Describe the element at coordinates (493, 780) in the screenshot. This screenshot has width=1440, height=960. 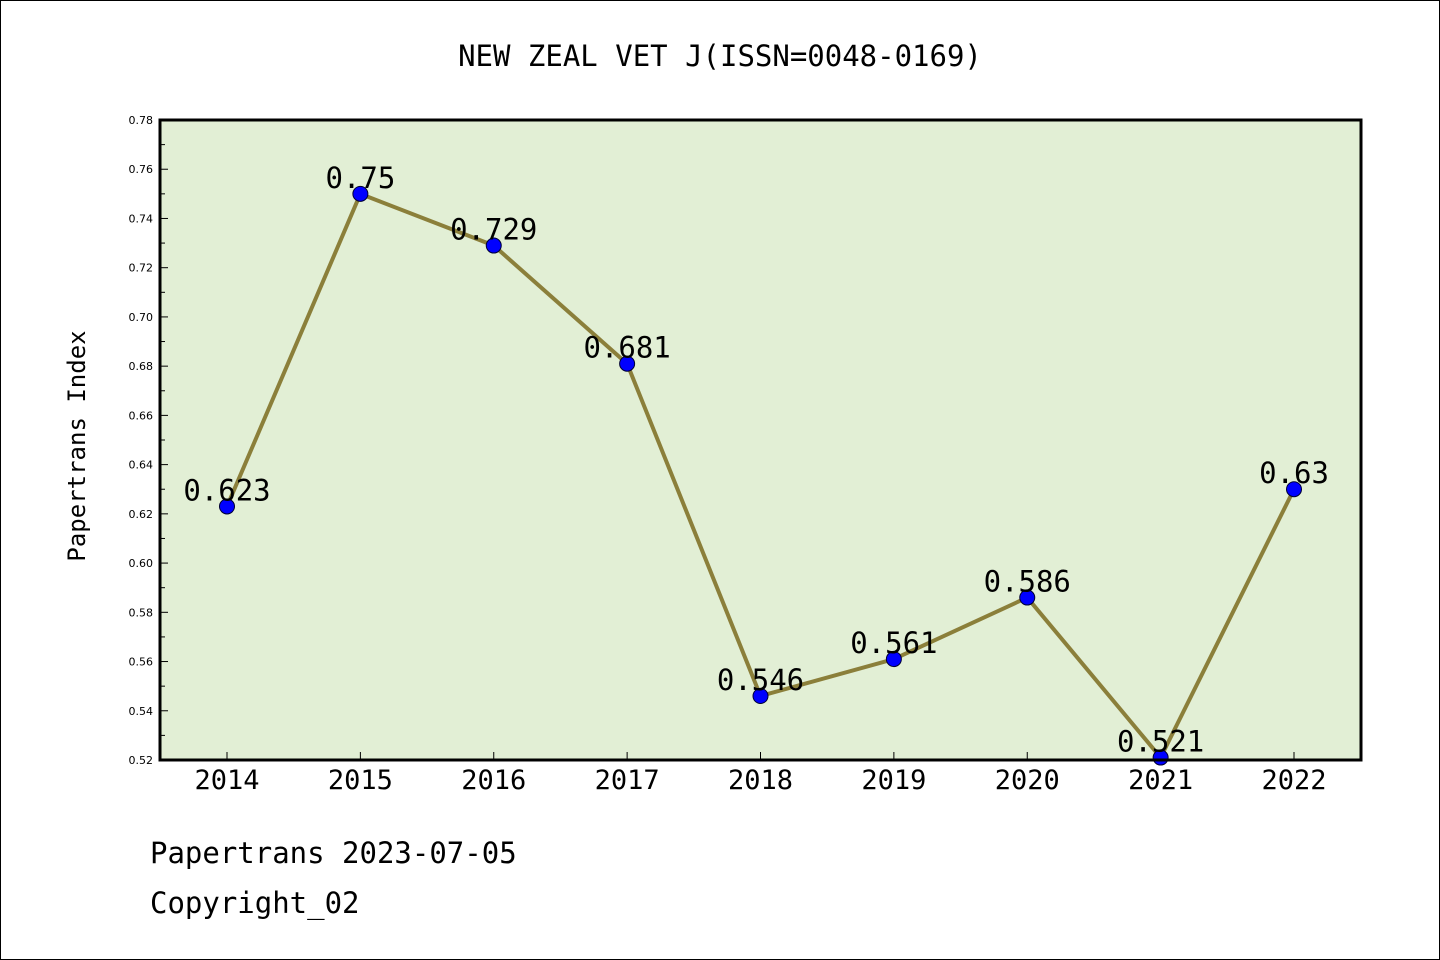
I see `x-tick-label: 2016` at that location.